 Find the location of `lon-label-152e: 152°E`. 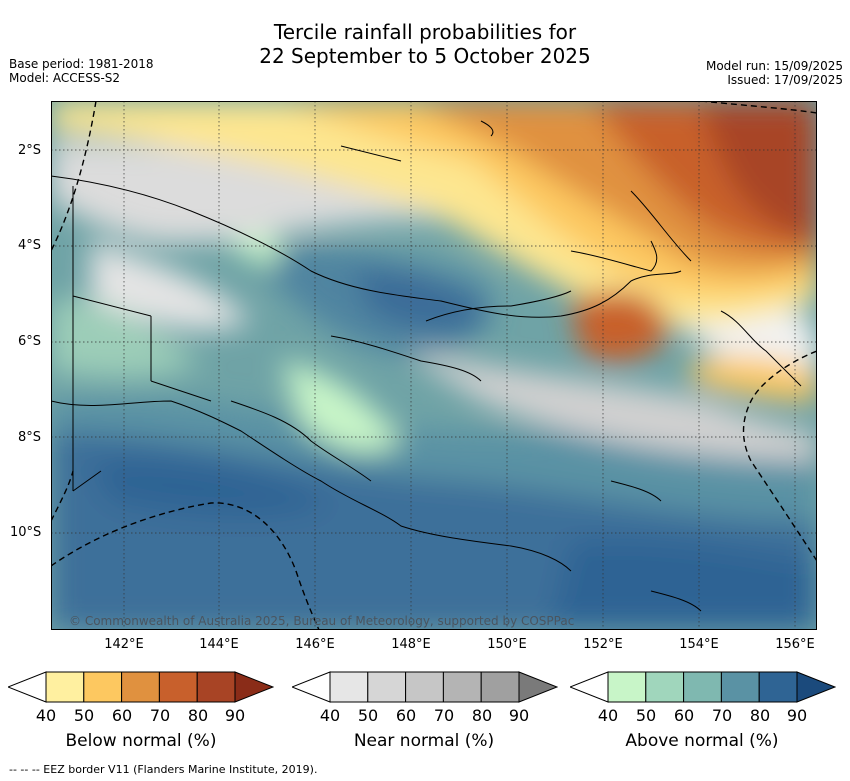

lon-label-152e: 152°E is located at coordinates (603, 644).